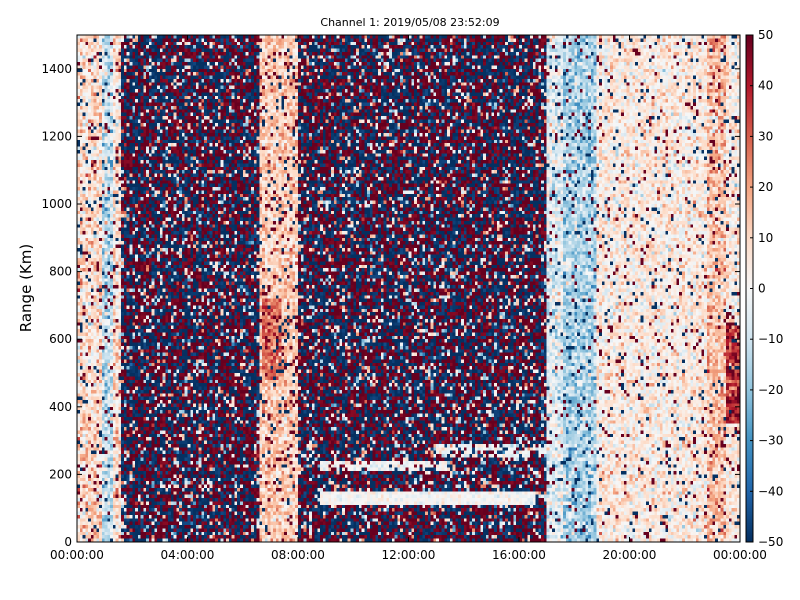 This screenshot has height=600, width=800. What do you see at coordinates (60, 272) in the screenshot?
I see `y-tick-label: 800` at bounding box center [60, 272].